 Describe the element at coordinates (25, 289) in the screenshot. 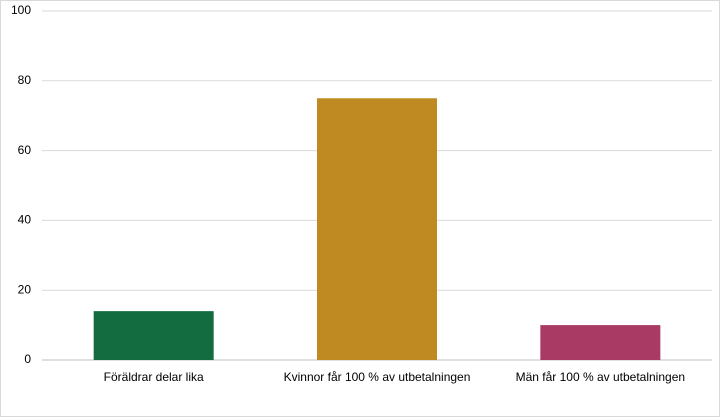

I see `y-tick-label: 20` at that location.